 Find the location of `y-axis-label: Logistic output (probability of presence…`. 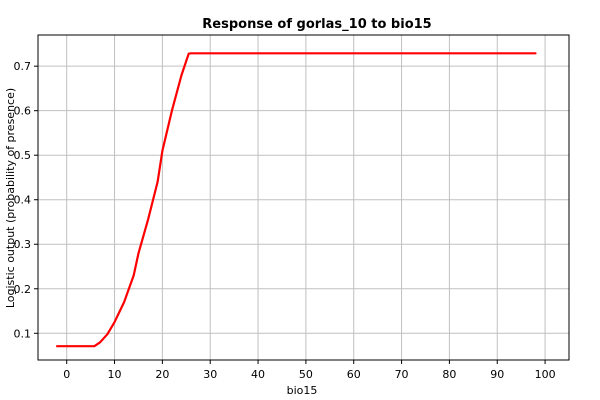

y-axis-label: Logistic output (probability of presence… is located at coordinates (10, 198).